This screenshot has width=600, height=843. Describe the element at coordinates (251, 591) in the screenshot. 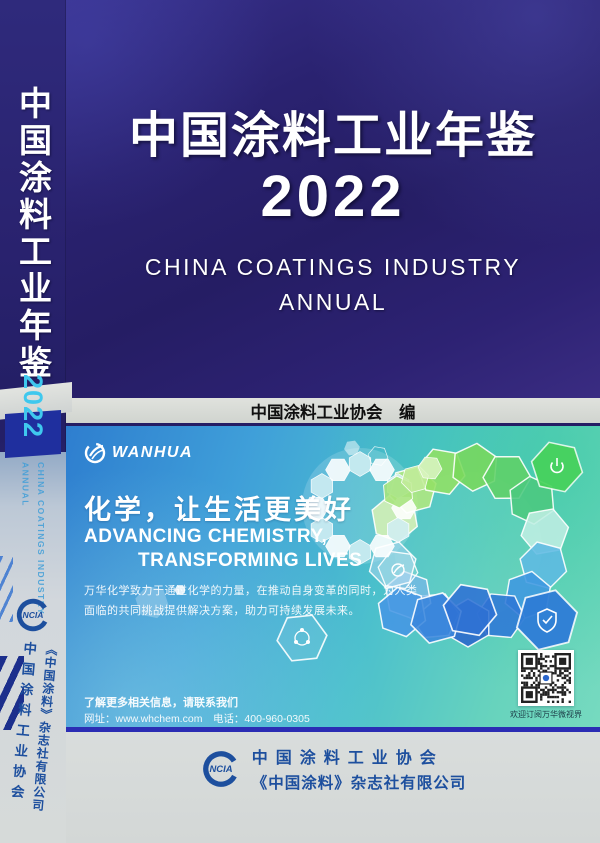

I see `ad-description-line1: 万华化学致力于通过化学的力量，在推动自身变革的同时，为人类` at that location.